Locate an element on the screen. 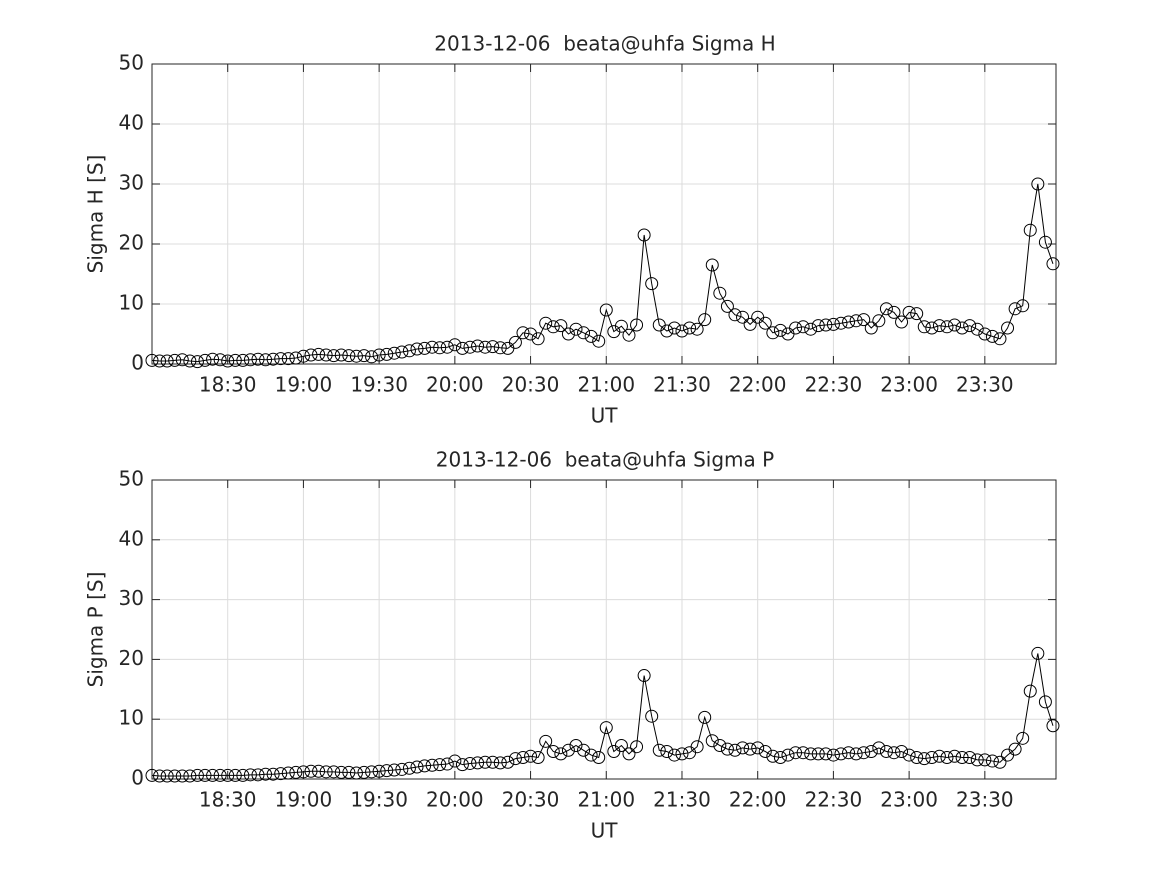 The width and height of the screenshot is (1167, 875). y-tick-label: 50 is located at coordinates (131, 63).